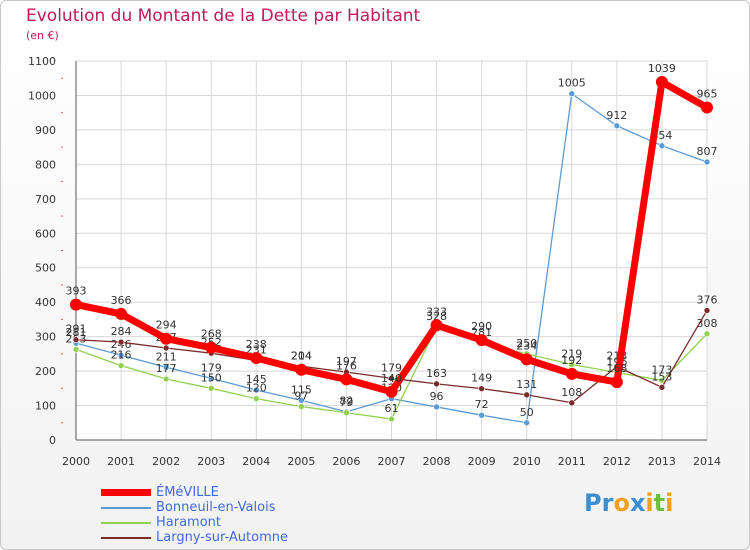 Image resolution: width=750 pixels, height=550 pixels. Describe the element at coordinates (662, 68) in the screenshot. I see `data-label: 1039` at that location.